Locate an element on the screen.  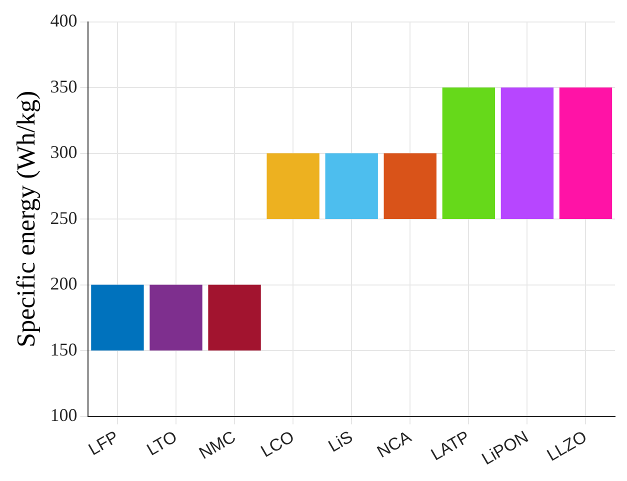
x-tick-label: NMC is located at coordinates (217, 445).